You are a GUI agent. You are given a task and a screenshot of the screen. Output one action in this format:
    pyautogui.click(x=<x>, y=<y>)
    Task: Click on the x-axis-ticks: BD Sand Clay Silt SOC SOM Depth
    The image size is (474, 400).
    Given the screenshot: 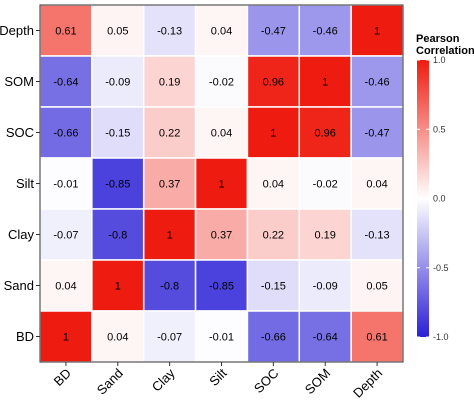 What is the action you would take?
    pyautogui.click(x=218, y=381)
    